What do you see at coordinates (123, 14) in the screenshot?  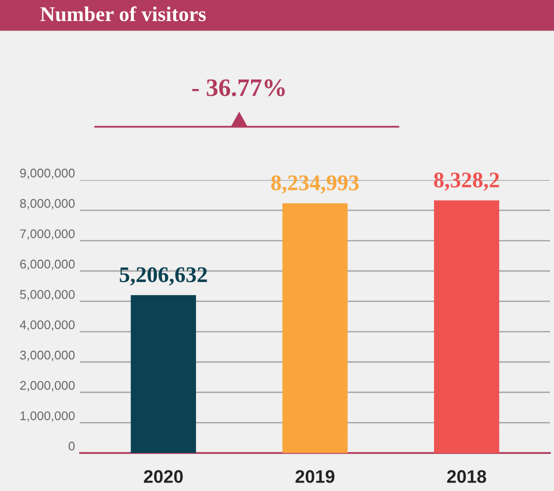 I see `chart-title: Number of visitors` at bounding box center [123, 14].